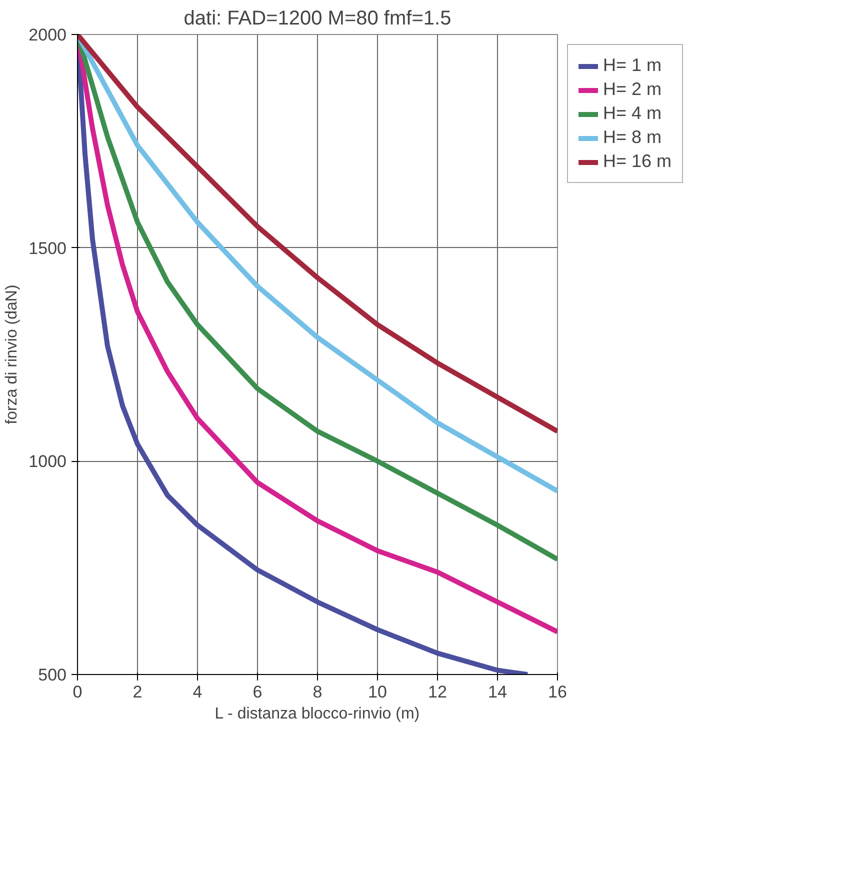  What do you see at coordinates (257, 692) in the screenshot?
I see `x-tick-label: 6` at bounding box center [257, 692].